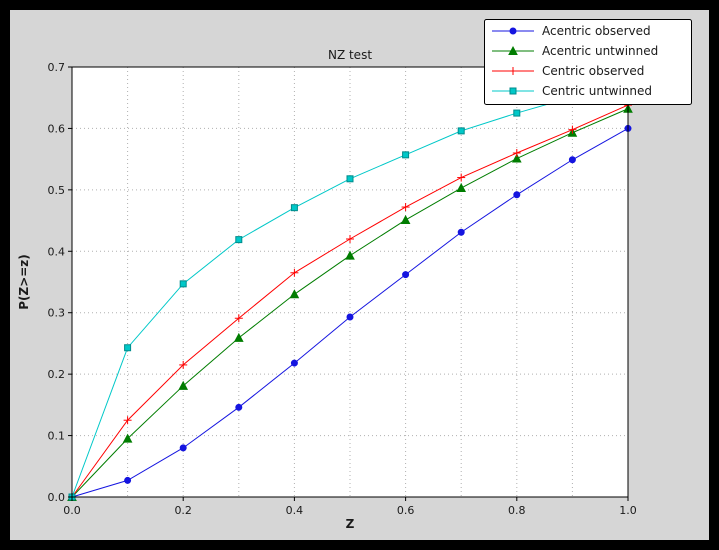  Describe the element at coordinates (295, 510) in the screenshot. I see `x-tick-label: 0.4` at that location.